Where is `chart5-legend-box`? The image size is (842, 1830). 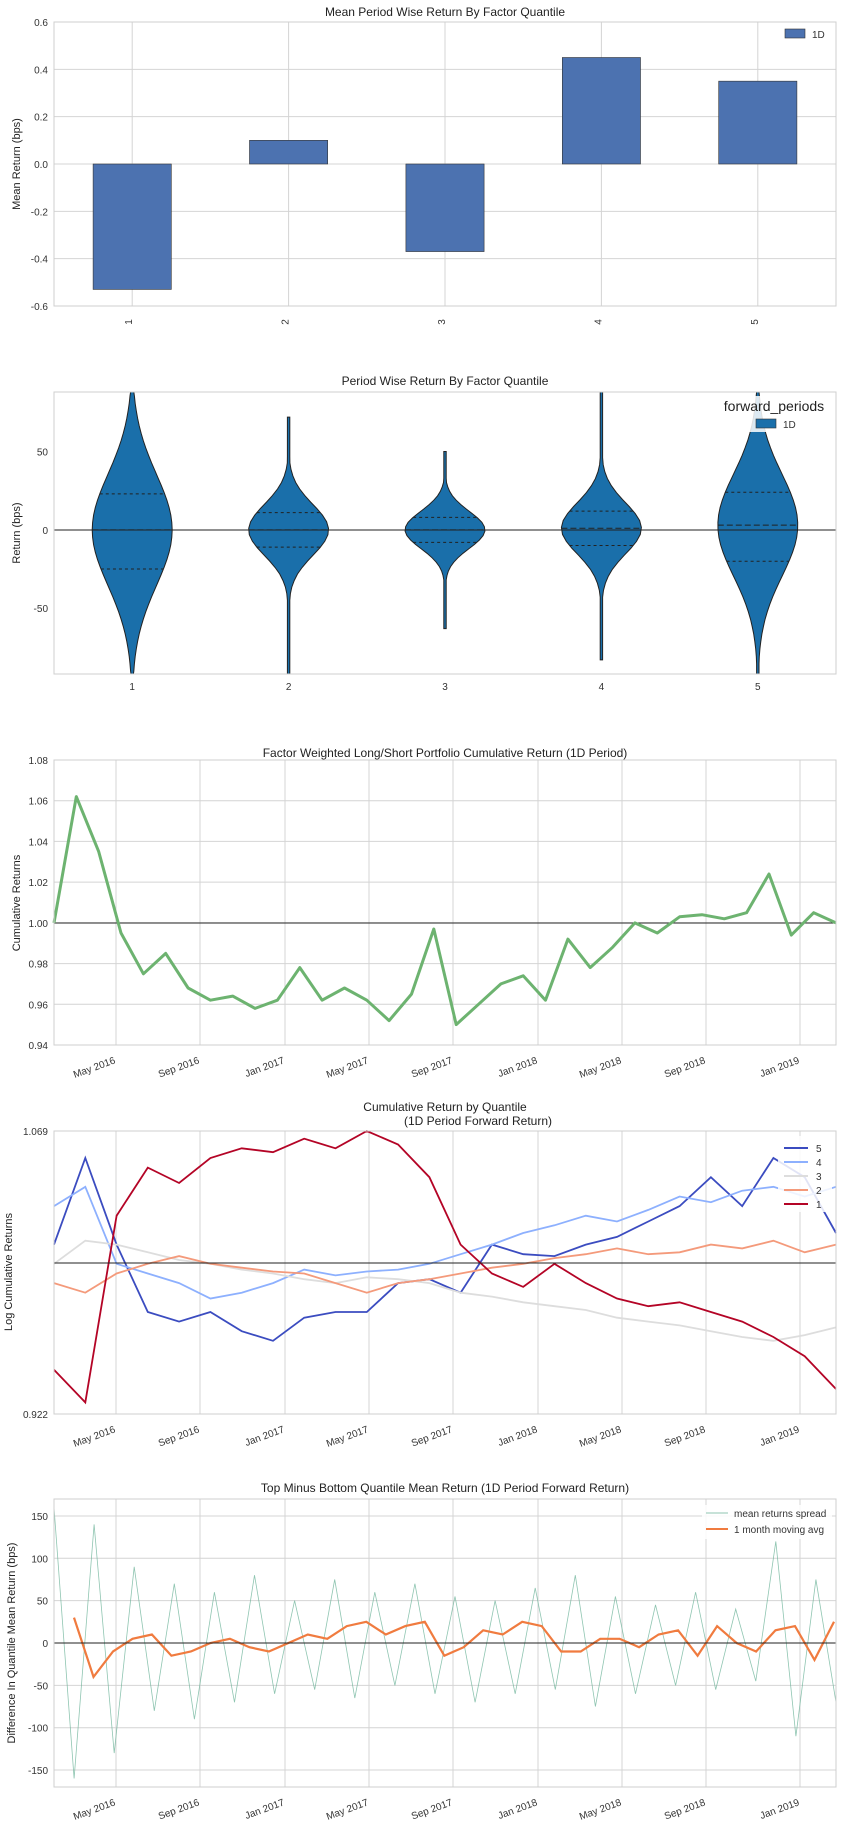
chart5-legend-box is located at coordinates (767, 1522).